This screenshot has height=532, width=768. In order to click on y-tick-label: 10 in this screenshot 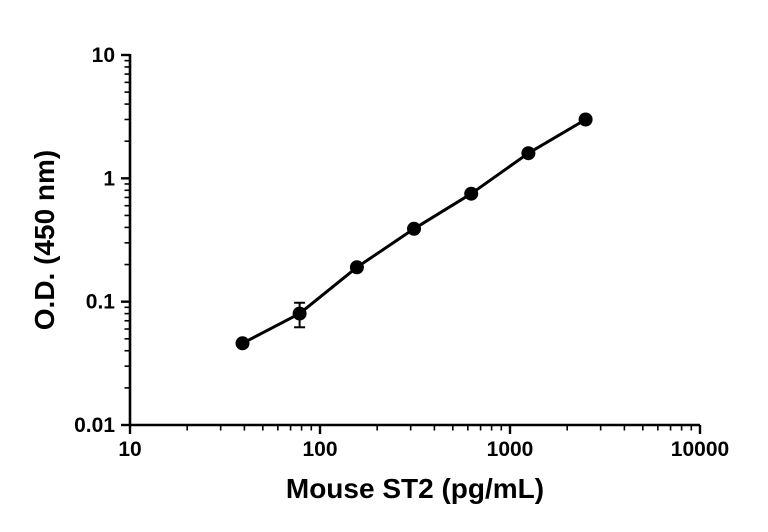, I will do `click(103, 55)`.